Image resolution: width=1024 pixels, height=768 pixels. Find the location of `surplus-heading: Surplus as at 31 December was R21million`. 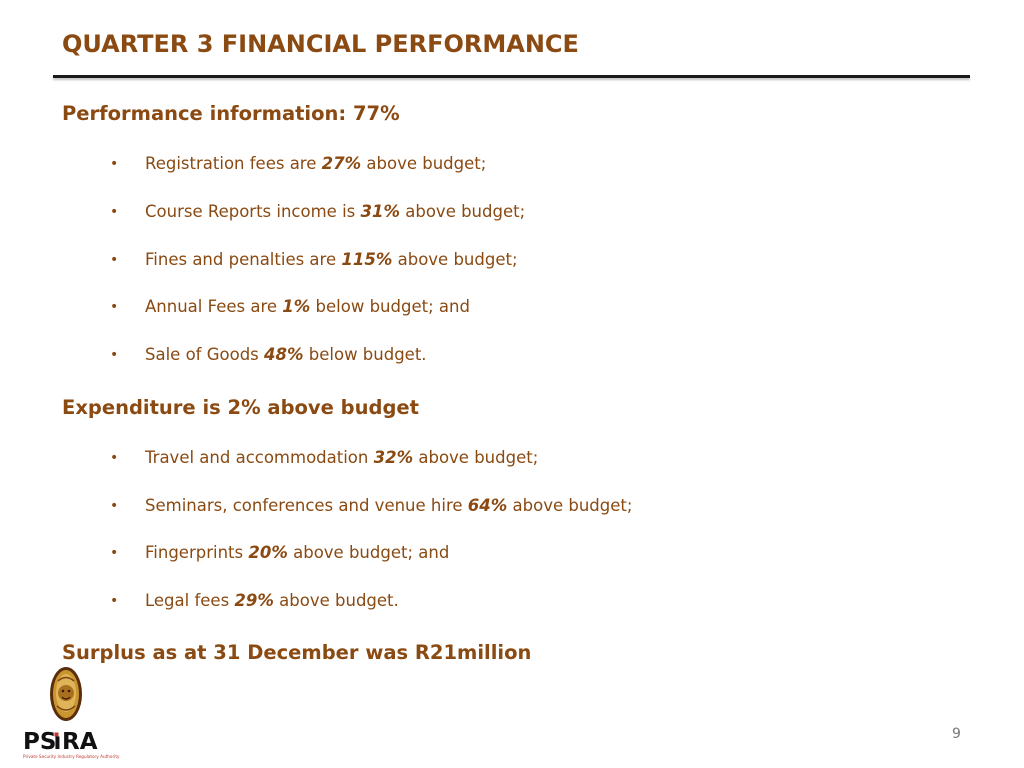

surplus-heading: Surplus as at 31 December was R21million is located at coordinates (297, 652).